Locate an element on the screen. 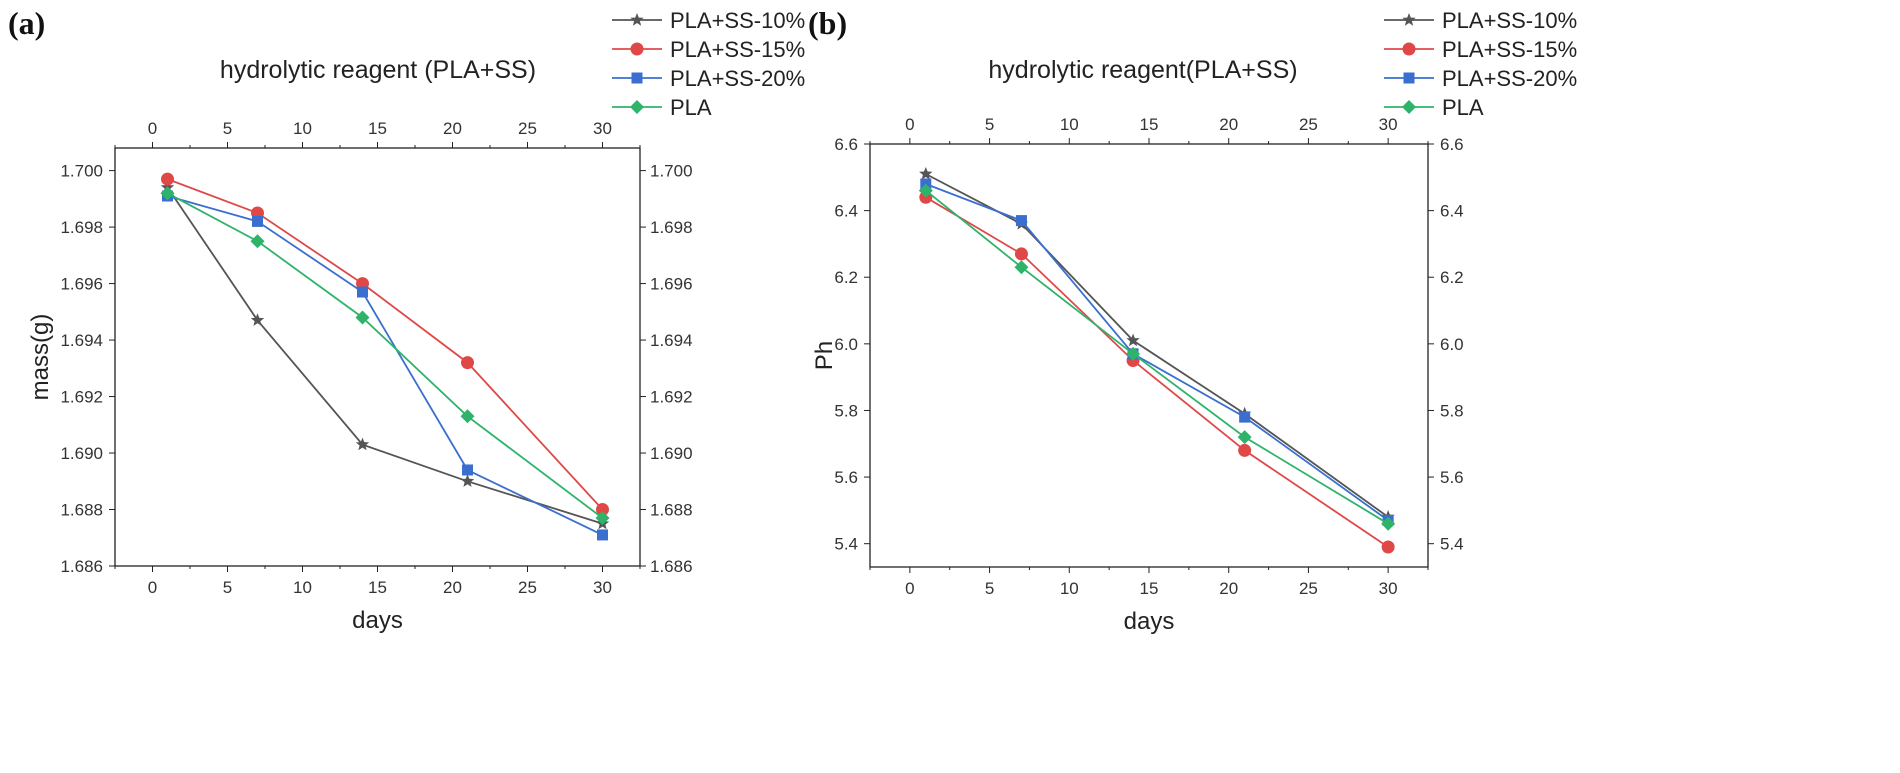  y-tick-label-left: 1.688 is located at coordinates (81, 510).